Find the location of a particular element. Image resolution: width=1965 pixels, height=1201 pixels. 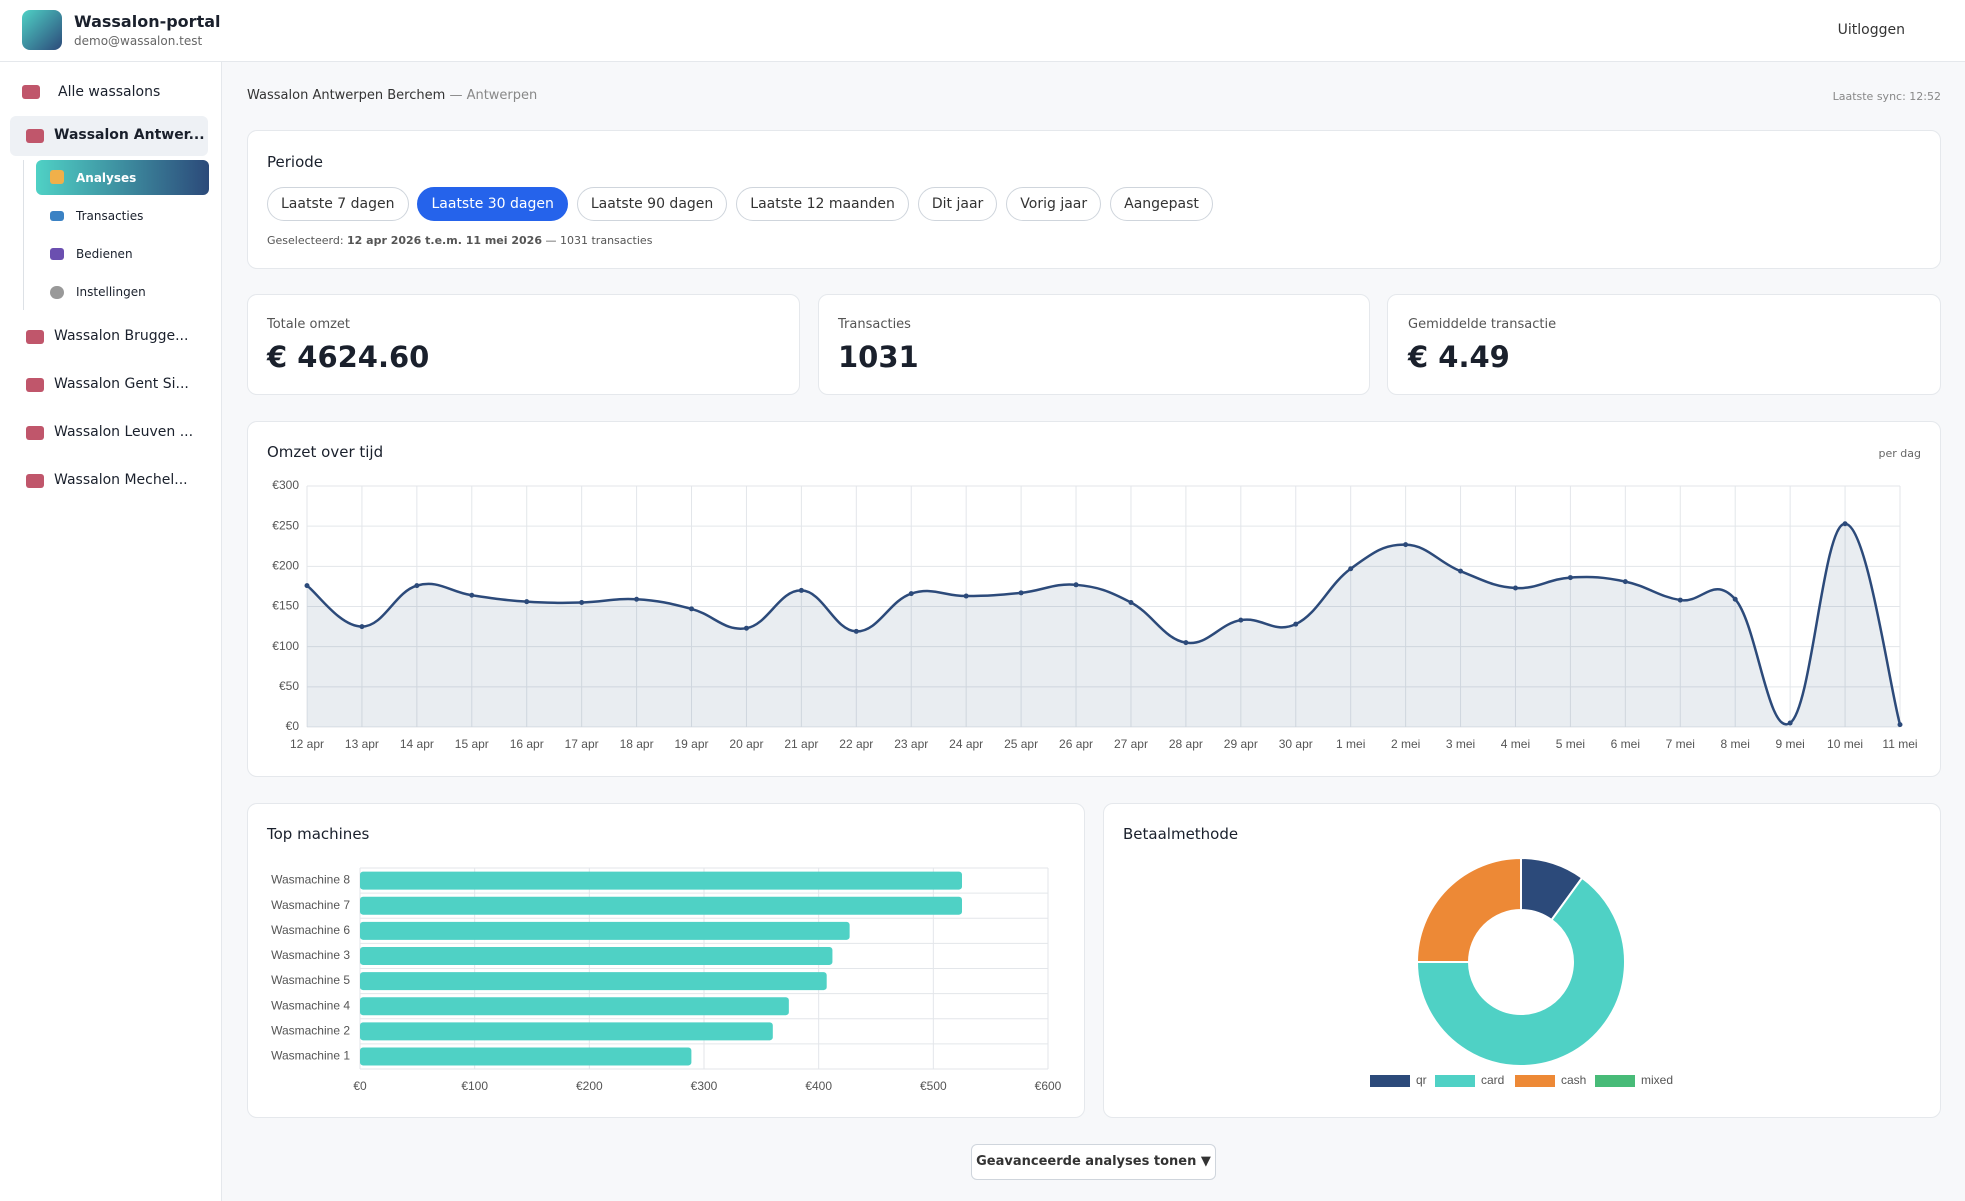

machines-card is located at coordinates (666, 960).